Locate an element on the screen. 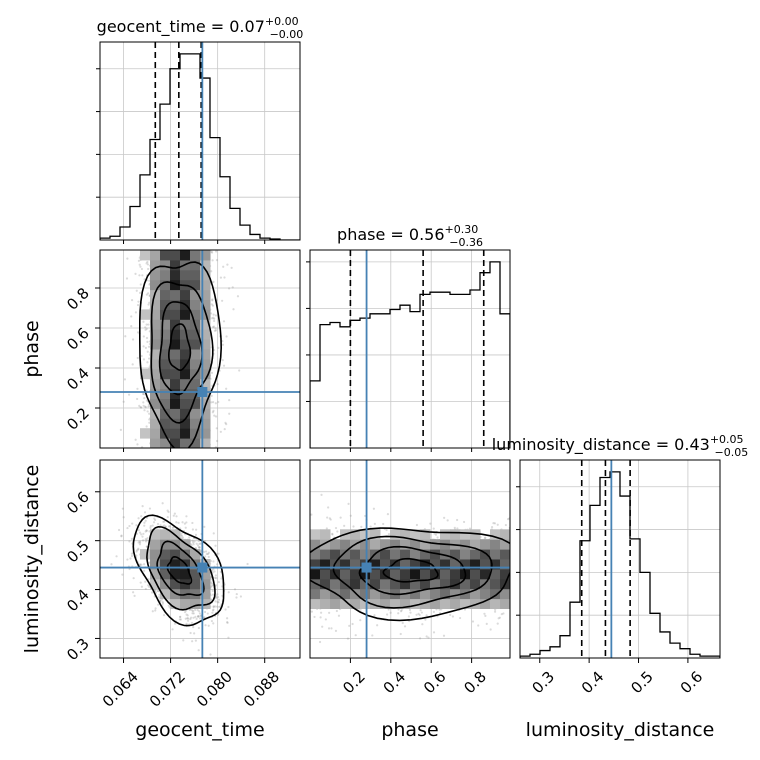 The width and height of the screenshot is (760, 760). title-plus: +0.00 is located at coordinates (282, 21).